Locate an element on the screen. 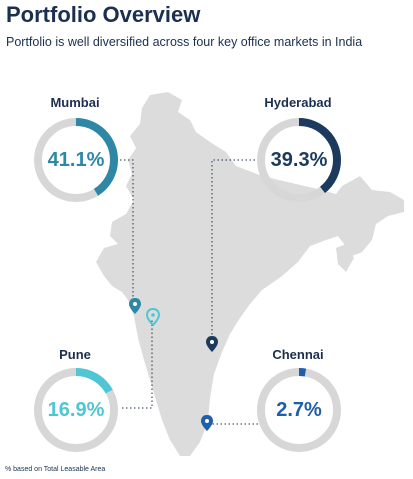 The height and width of the screenshot is (479, 413). share-value-chennai: 2.7% is located at coordinates (299, 409).